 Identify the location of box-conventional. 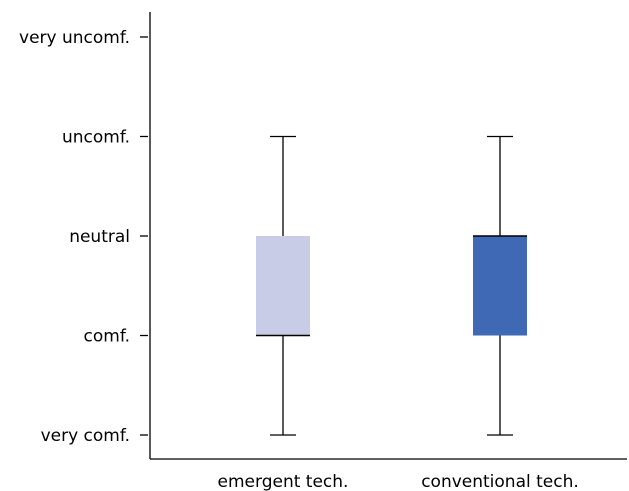
(500, 285).